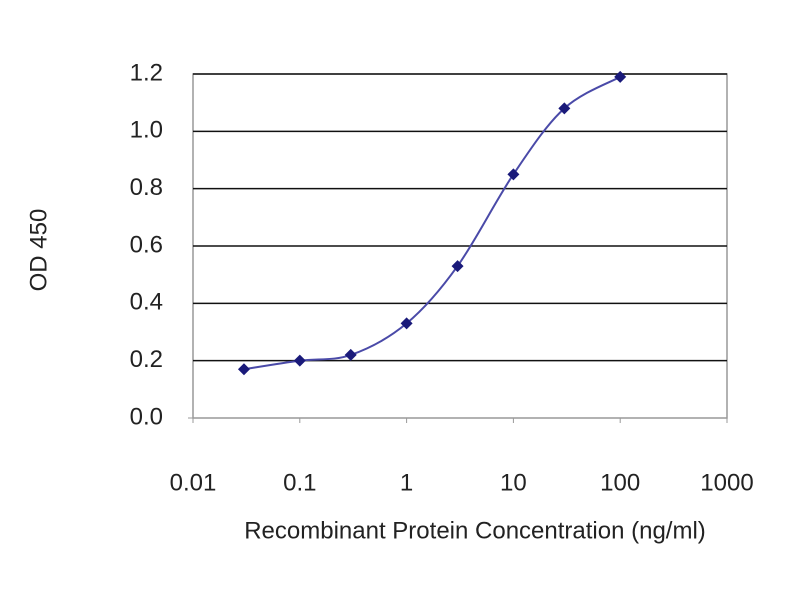 Image resolution: width=800 pixels, height=600 pixels. Describe the element at coordinates (146, 72) in the screenshot. I see `y-tick-label: 1.2` at that location.